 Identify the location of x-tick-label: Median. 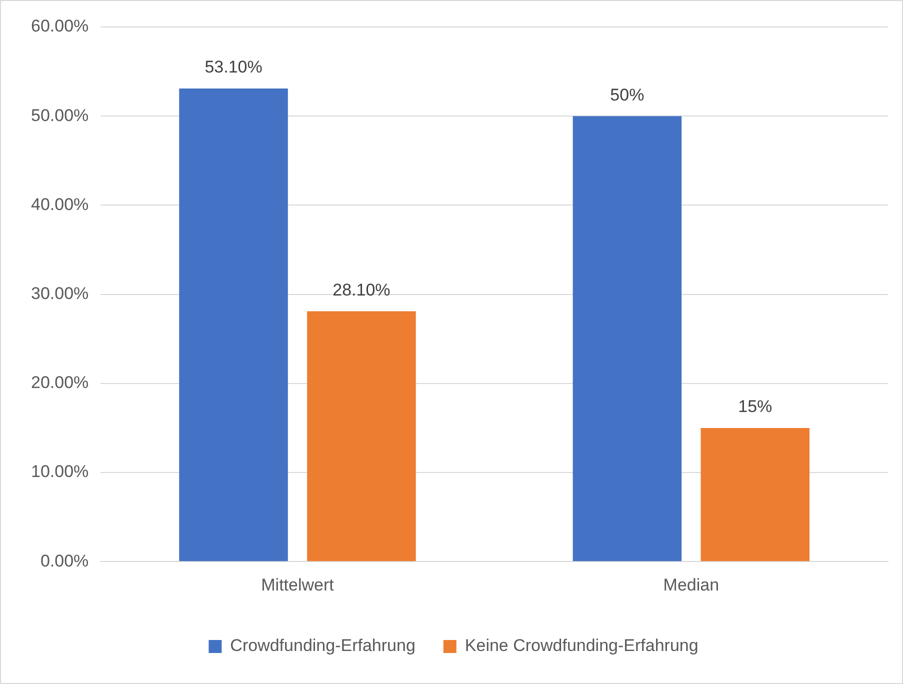
(691, 584).